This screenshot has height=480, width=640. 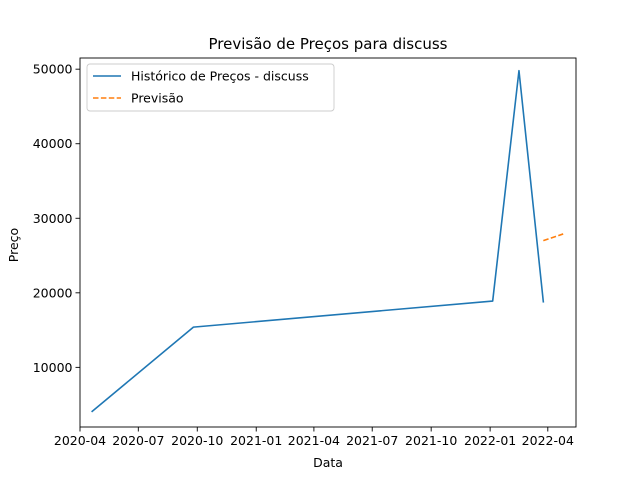 What do you see at coordinates (53, 69) in the screenshot?
I see `y-tick-label-4: 50000` at bounding box center [53, 69].